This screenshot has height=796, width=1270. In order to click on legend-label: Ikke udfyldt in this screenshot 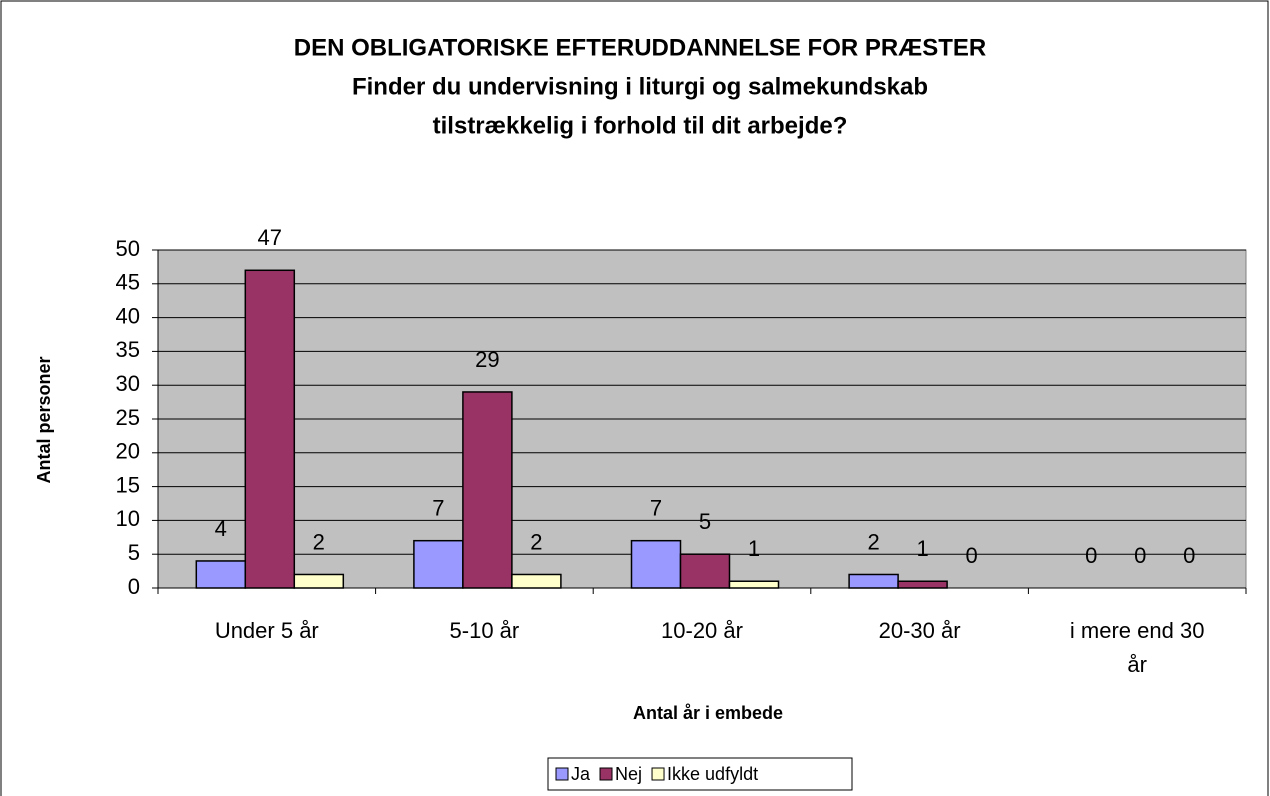, I will do `click(712, 774)`.